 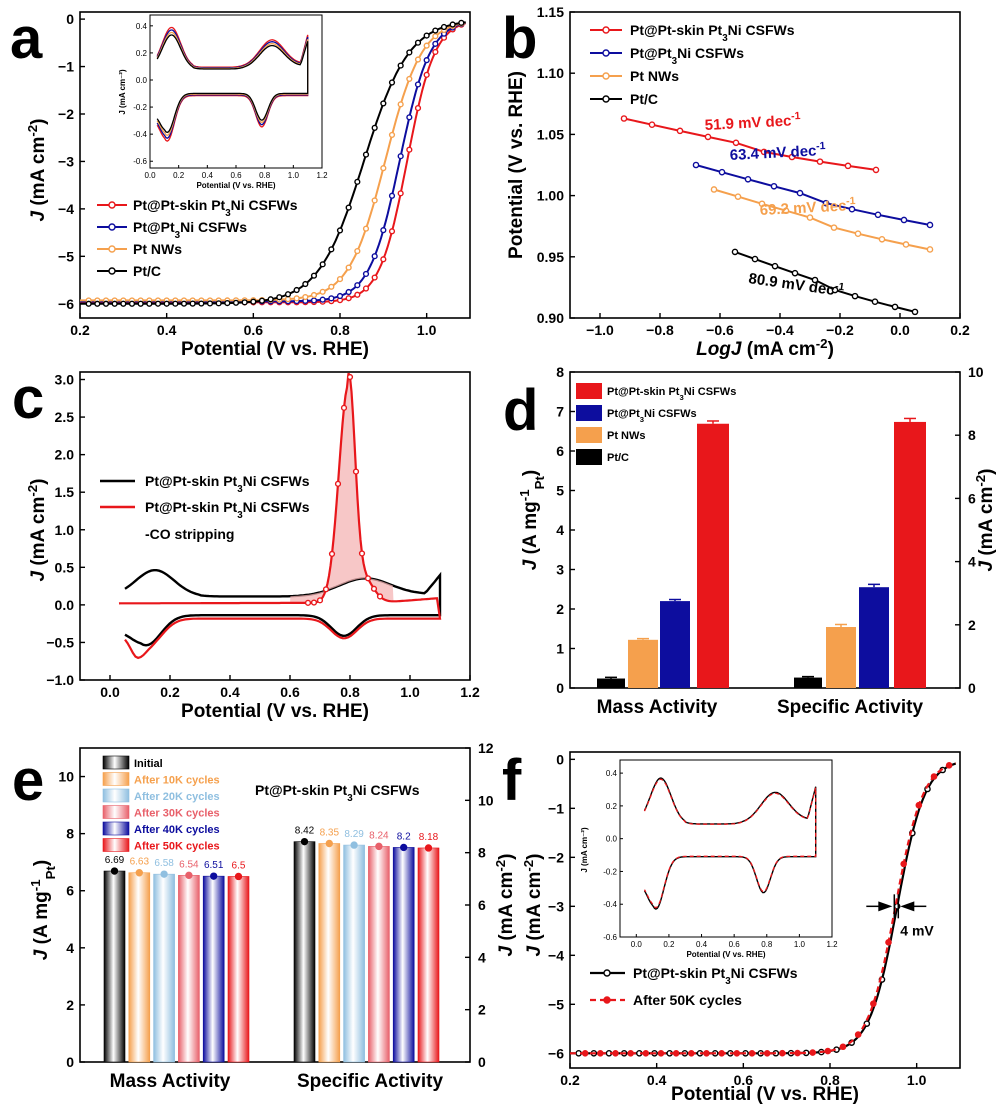 I want to click on panel-b-legend-label-part: Pt/C, so click(x=644, y=99).